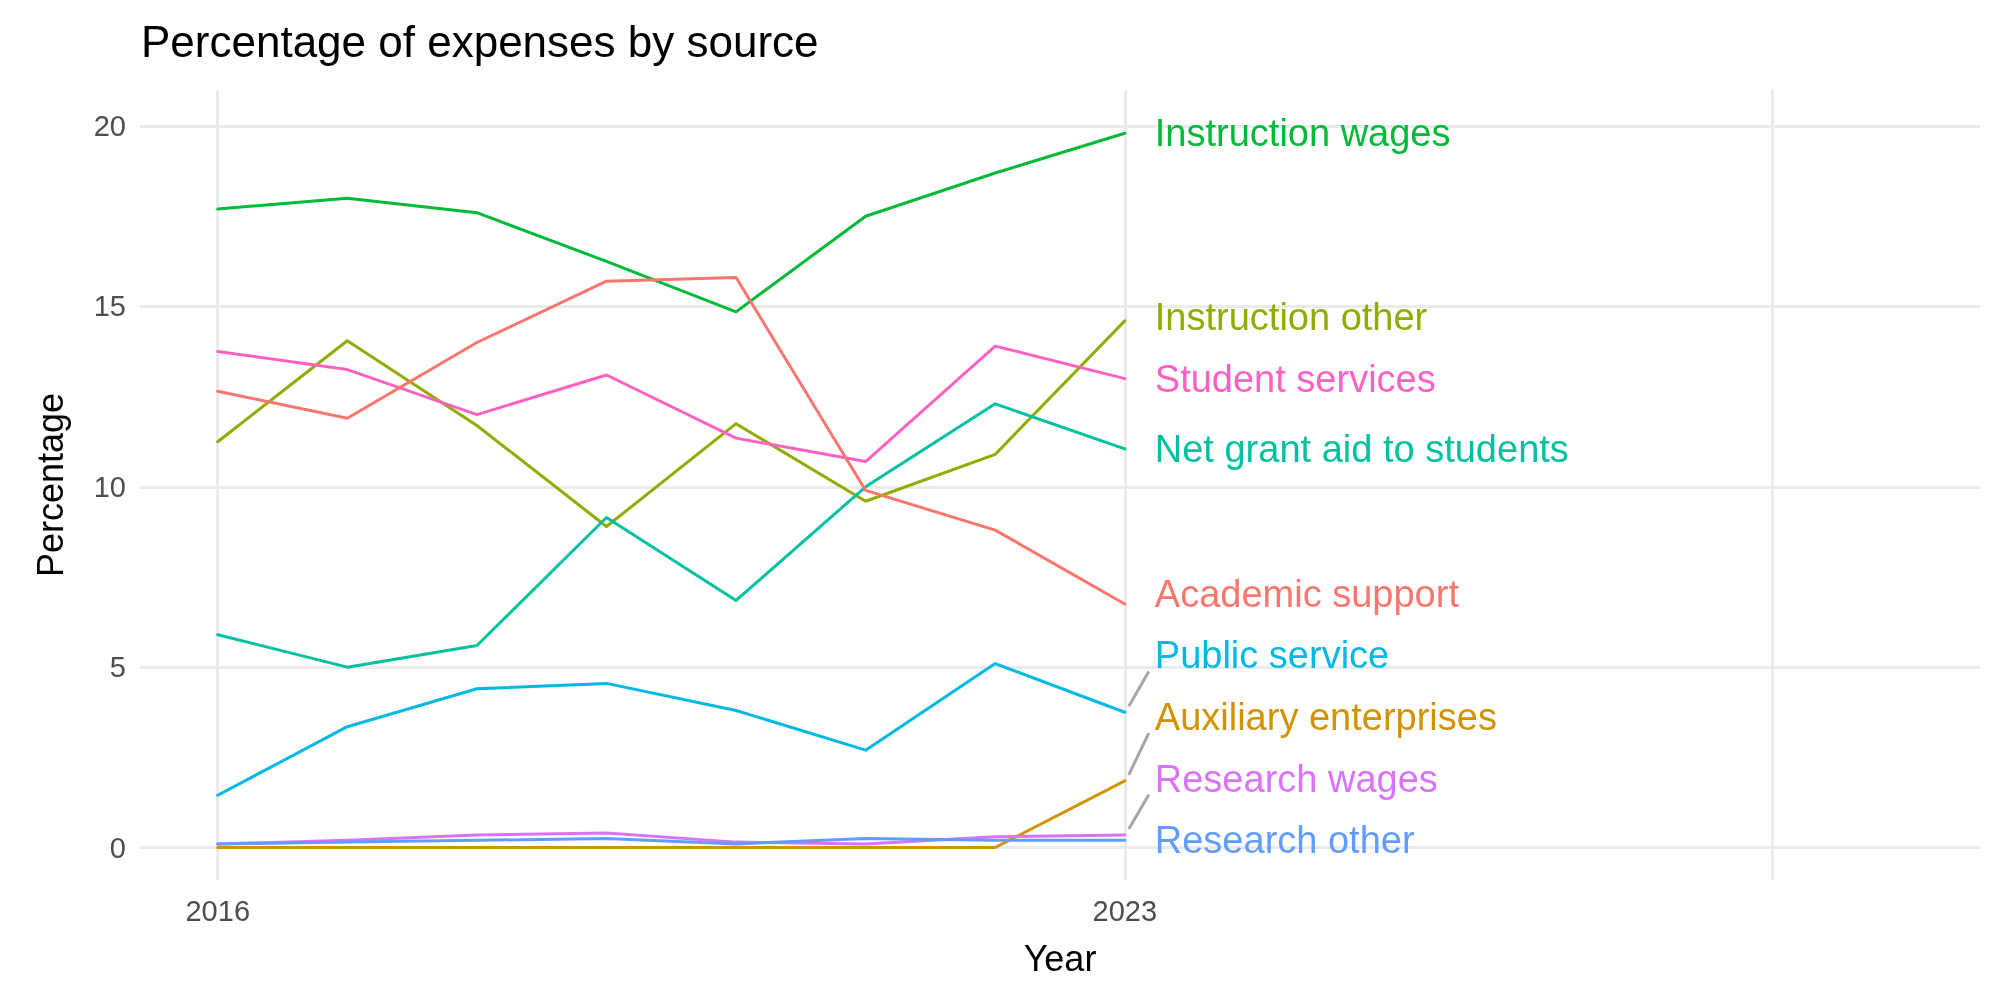 Image resolution: width=2000 pixels, height=1000 pixels. I want to click on series-label: Public service, so click(1272, 655).